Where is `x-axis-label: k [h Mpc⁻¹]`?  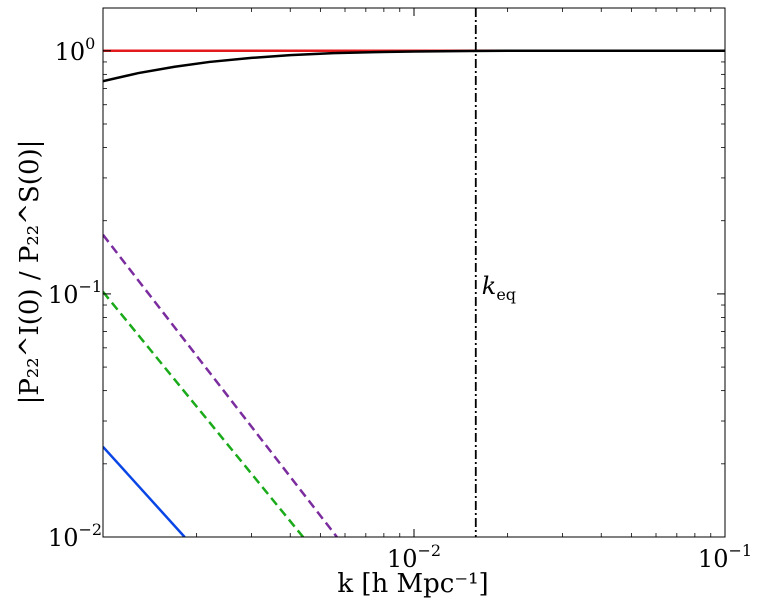
x-axis-label: k [h Mpc⁻¹] is located at coordinates (412, 584).